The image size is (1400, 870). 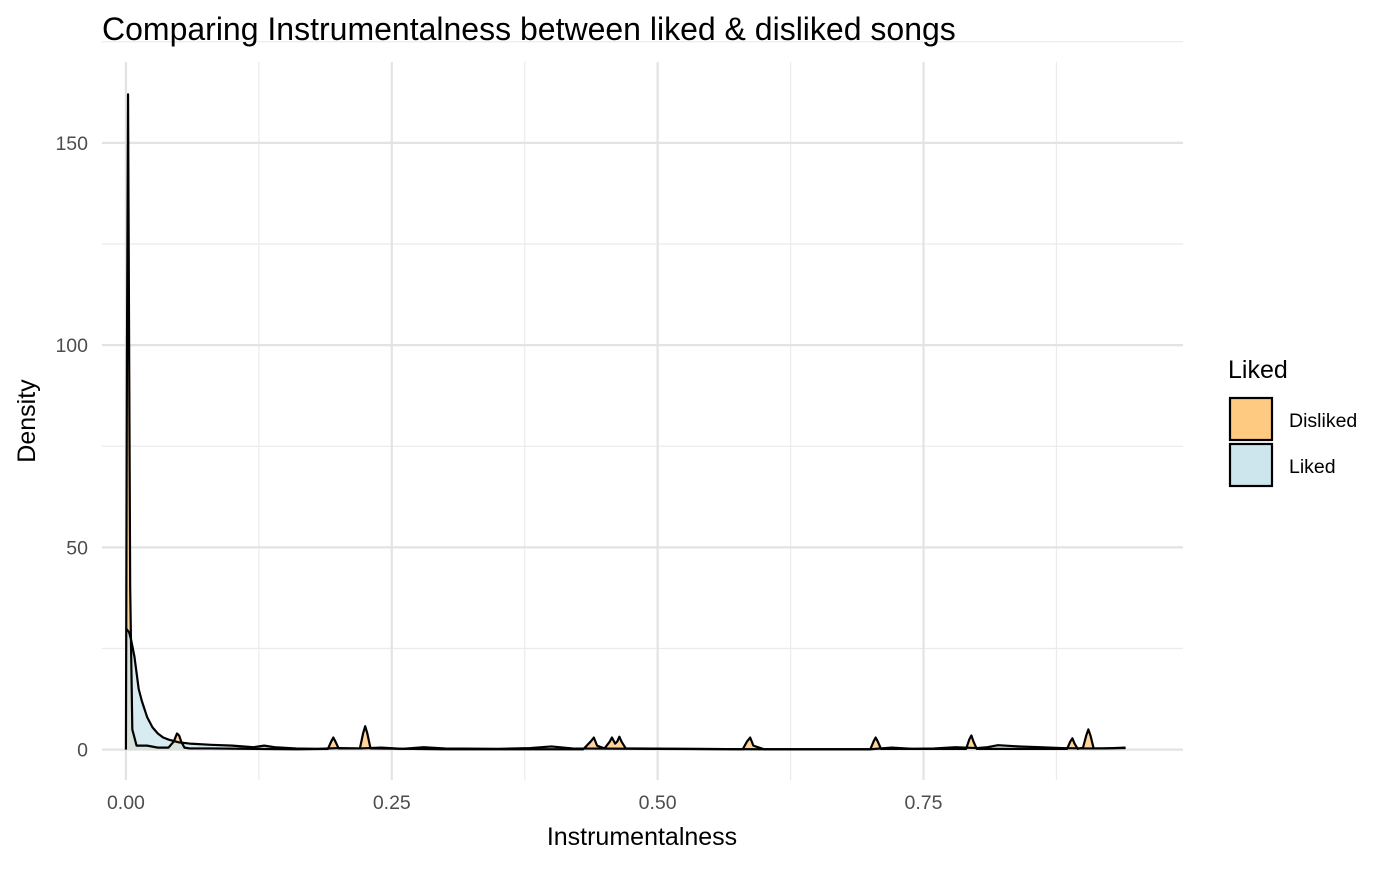 I want to click on y-tick-label: 150, so click(x=71, y=144).